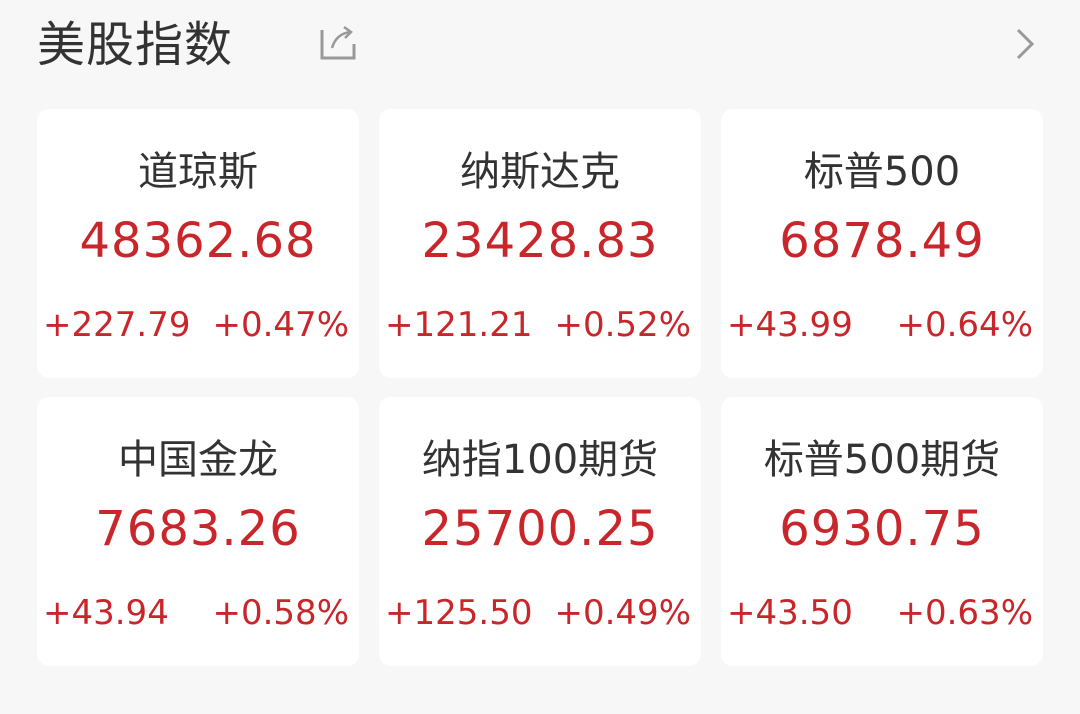 The height and width of the screenshot is (714, 1080). I want to click on index-percent: +0.58%, so click(281, 613).